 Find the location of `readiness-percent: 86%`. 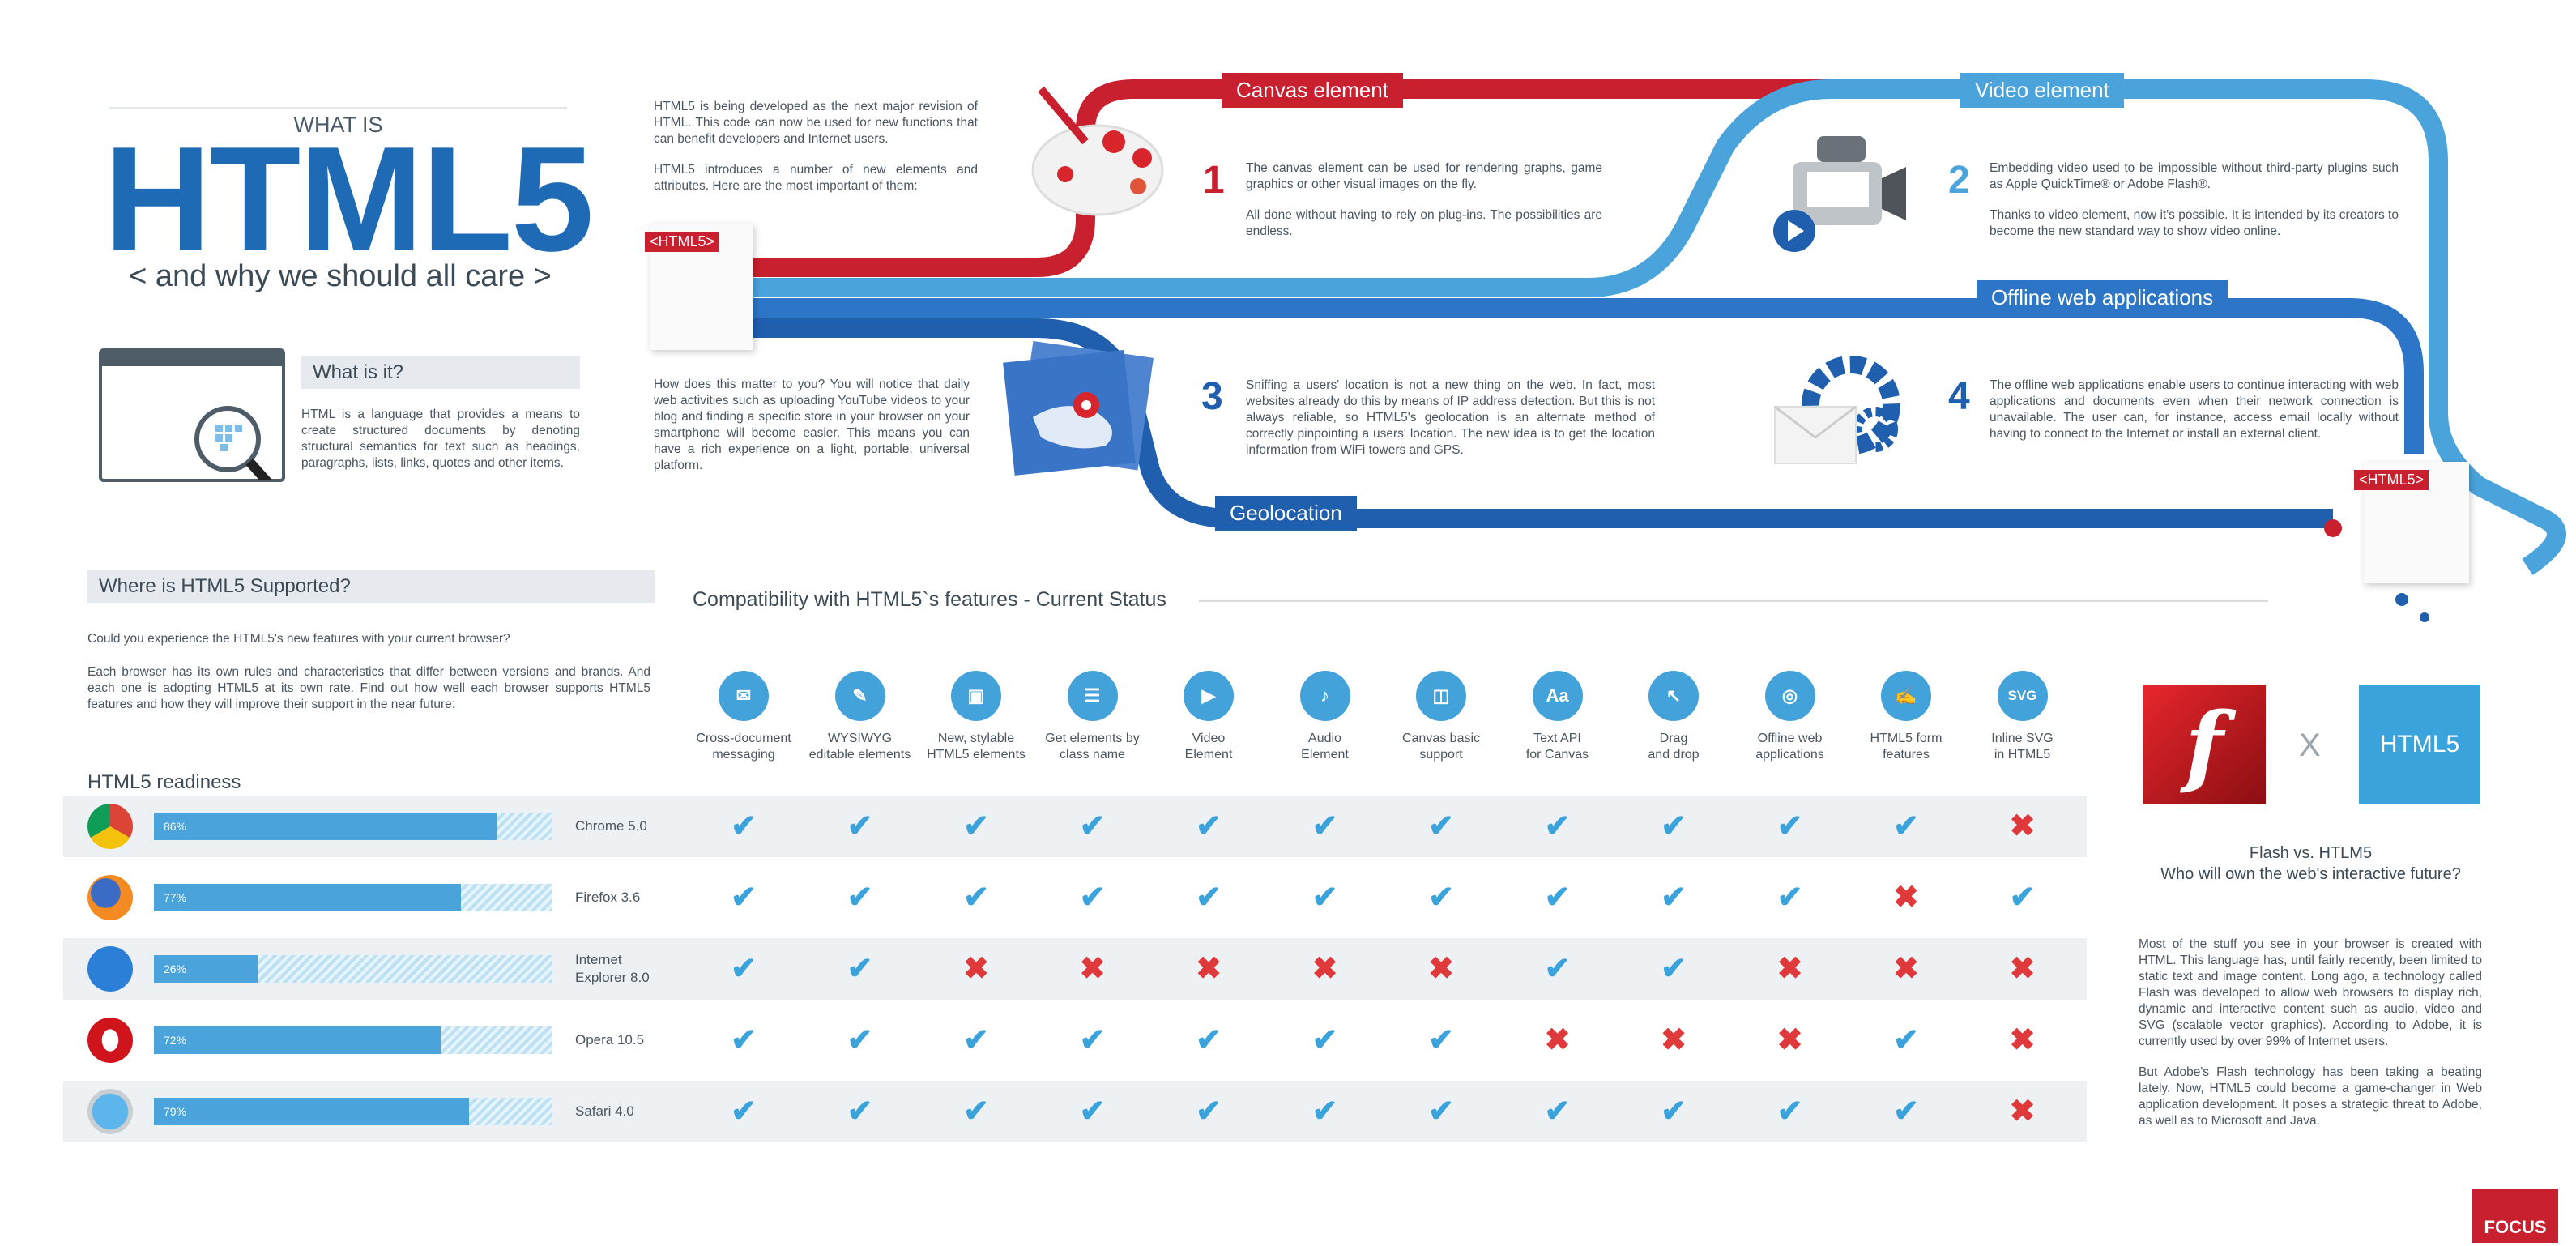

readiness-percent: 86% is located at coordinates (176, 826).